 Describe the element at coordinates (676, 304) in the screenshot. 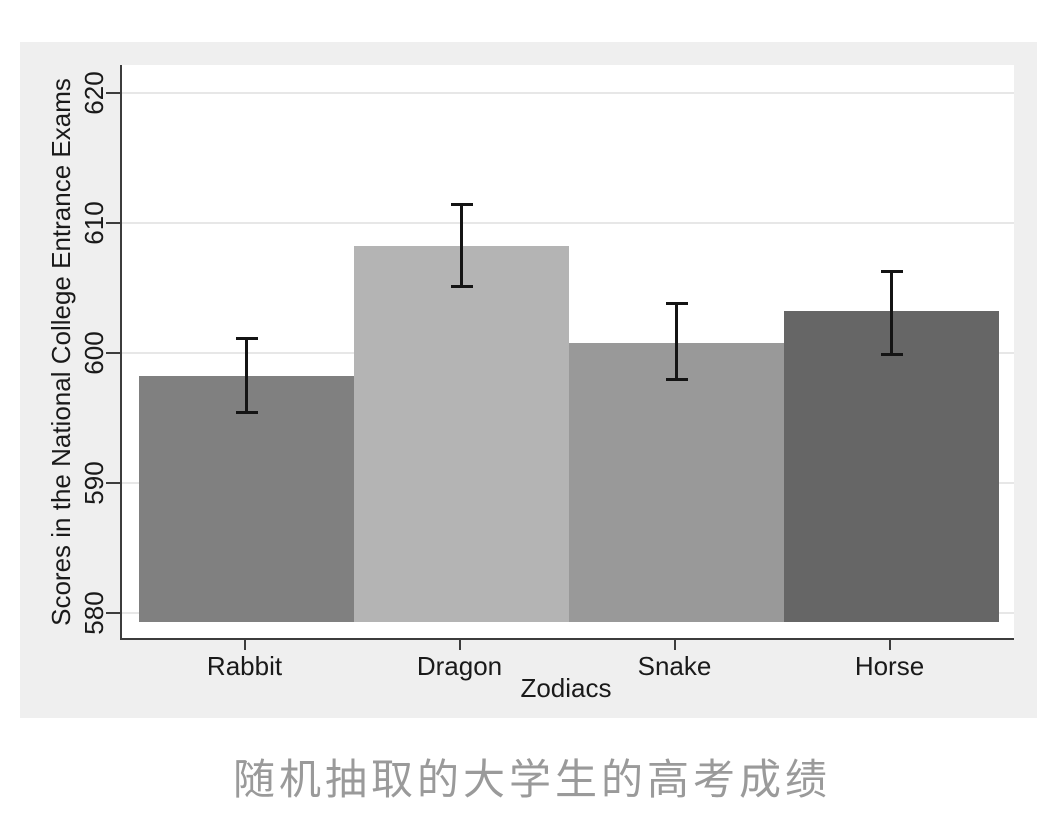

I see `error-bar-cap-top-snake` at that location.